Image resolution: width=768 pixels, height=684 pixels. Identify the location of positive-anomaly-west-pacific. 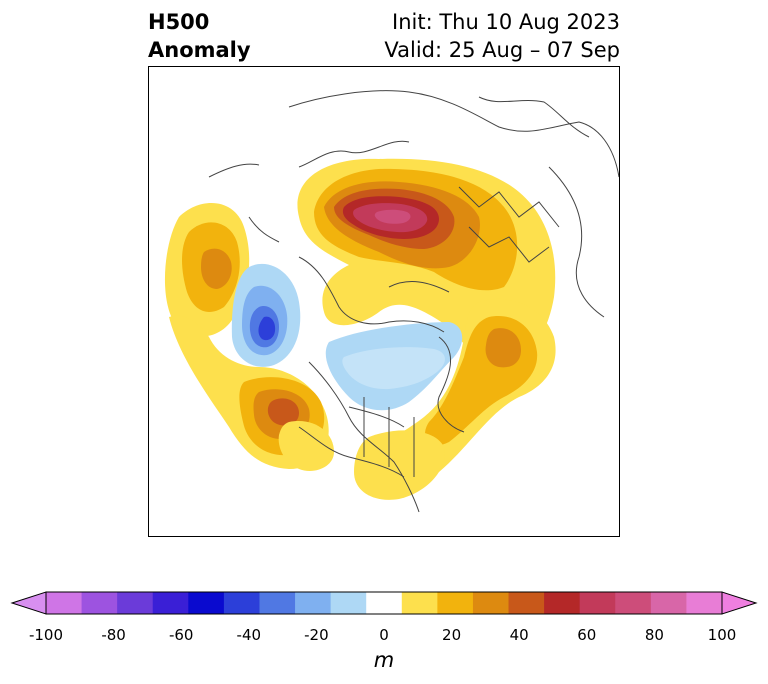
(207, 270).